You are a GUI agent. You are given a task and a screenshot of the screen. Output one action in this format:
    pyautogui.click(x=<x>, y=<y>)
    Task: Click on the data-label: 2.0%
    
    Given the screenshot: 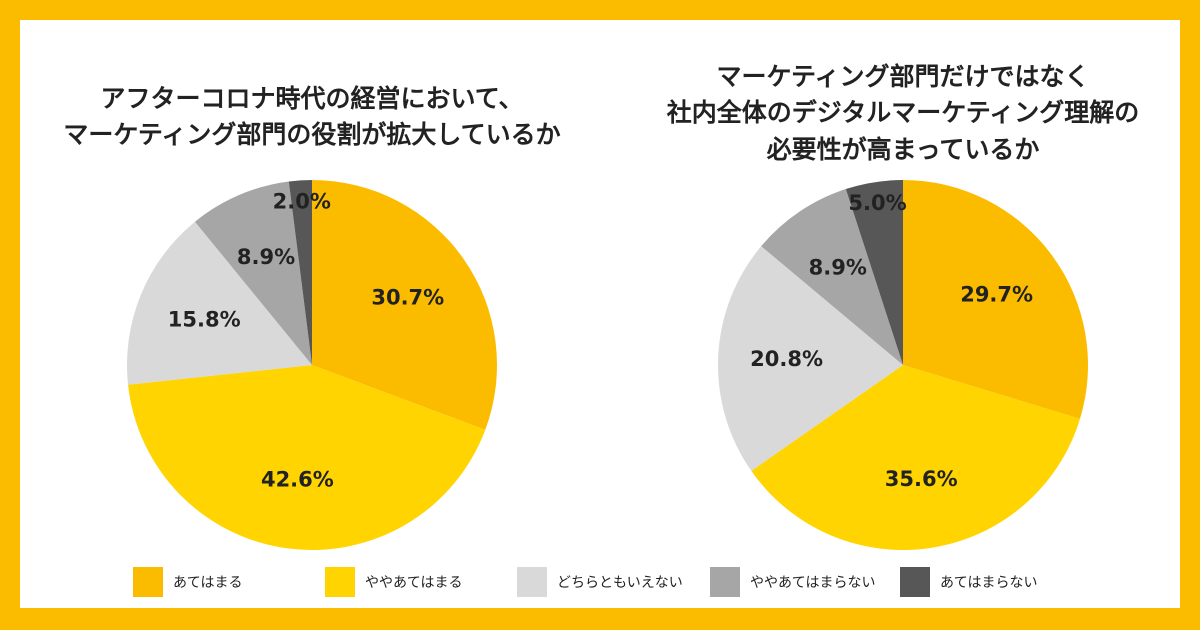 What is the action you would take?
    pyautogui.click(x=302, y=202)
    